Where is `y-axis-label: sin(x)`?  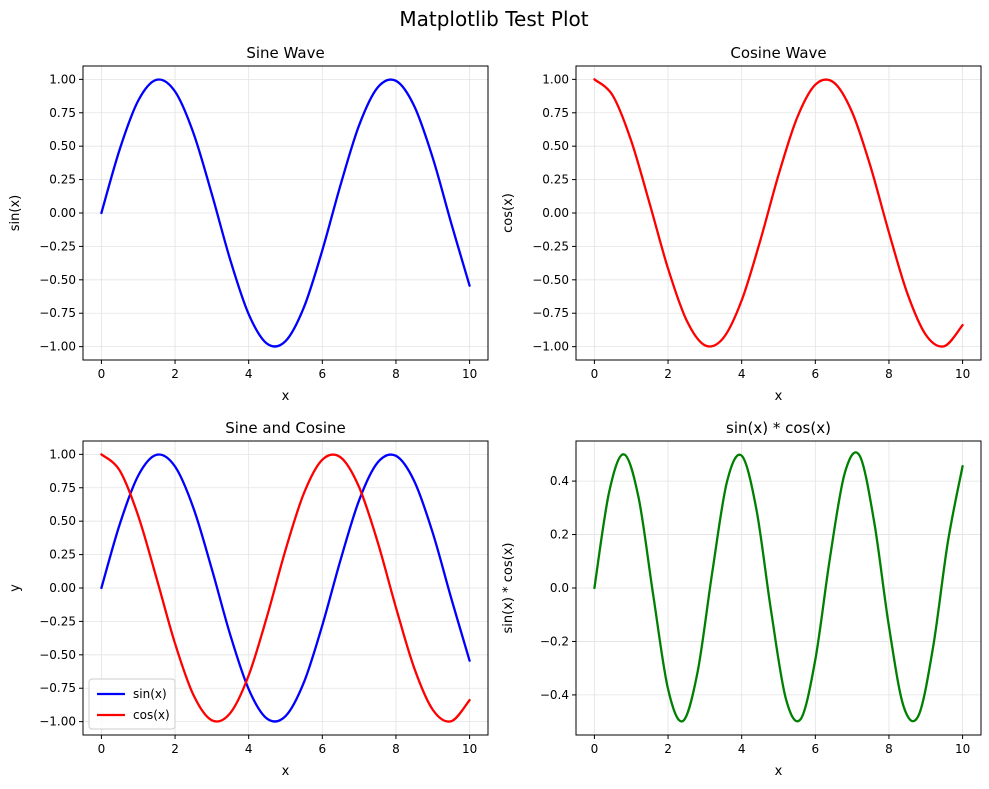
y-axis-label: sin(x) is located at coordinates (15, 213).